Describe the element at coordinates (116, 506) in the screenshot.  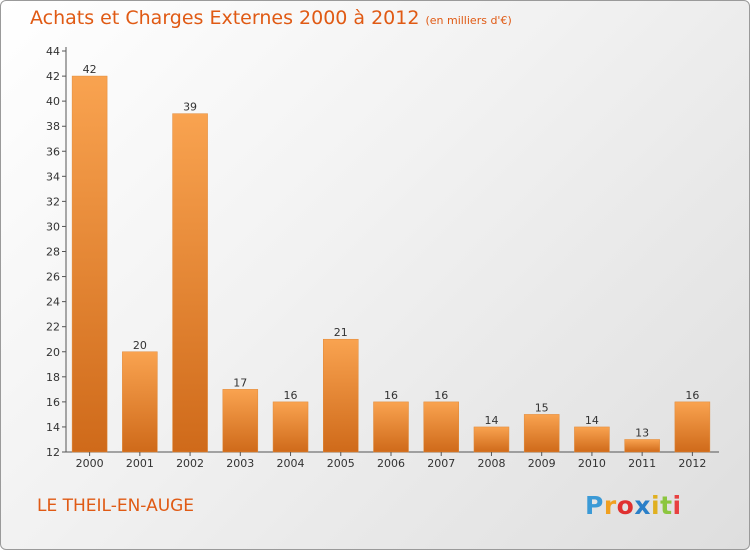
I see `commune-name: LE THEIL-EN-AUGE` at that location.